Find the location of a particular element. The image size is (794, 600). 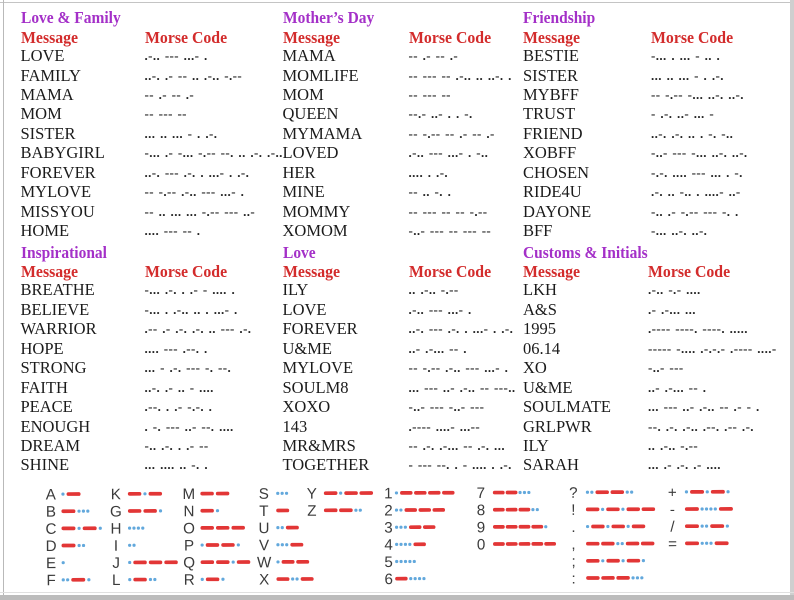

svg-text: 7 is located at coordinates (481, 493).